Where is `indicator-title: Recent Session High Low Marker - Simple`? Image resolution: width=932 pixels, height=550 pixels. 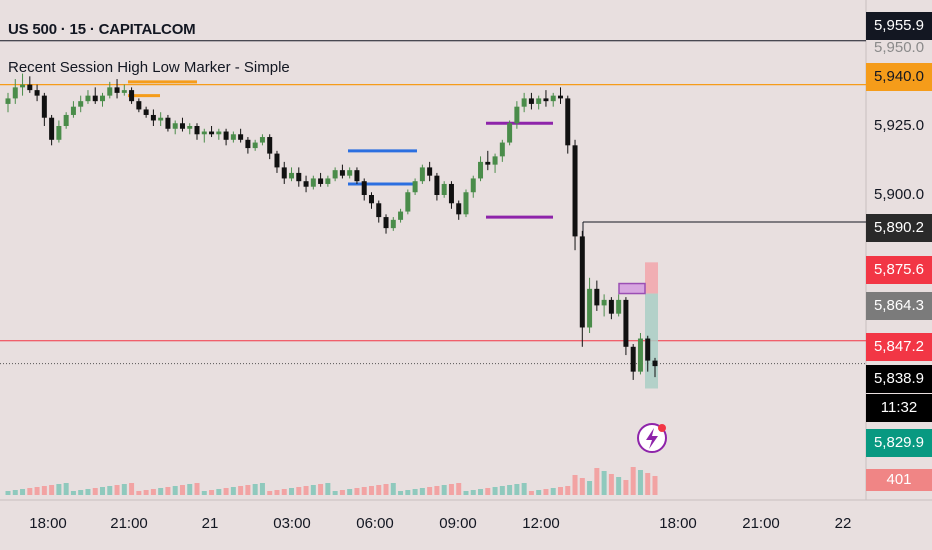
indicator-title: Recent Session High Low Marker - Simple is located at coordinates (149, 67).